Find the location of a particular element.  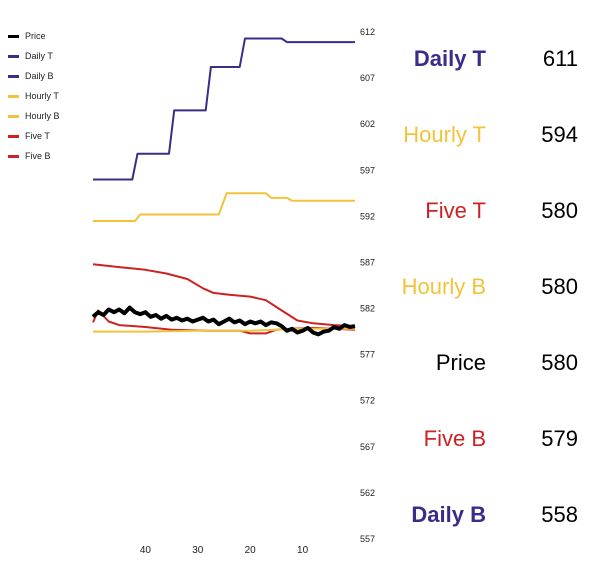

x-tick-label: 20 is located at coordinates (251, 550).